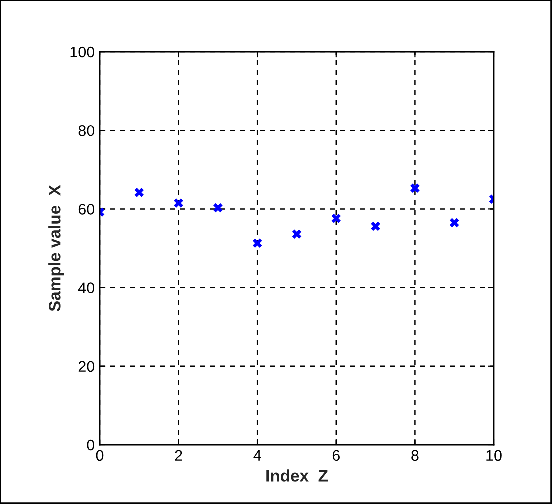  Describe the element at coordinates (178, 455) in the screenshot. I see `x-tick-label: 2` at that location.